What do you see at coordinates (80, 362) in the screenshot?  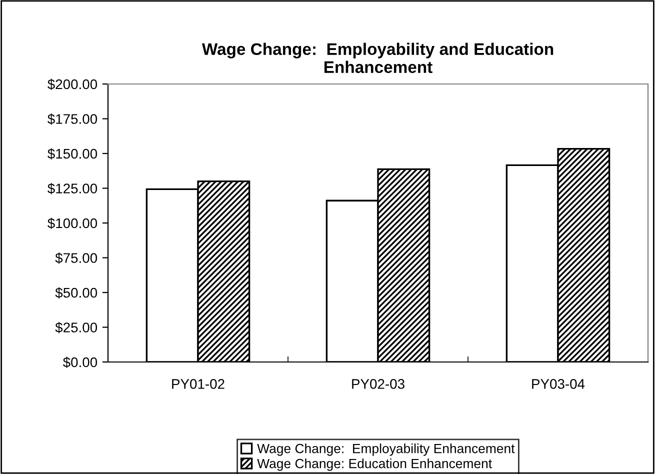 I see `y-tick-label: $0.00` at bounding box center [80, 362].